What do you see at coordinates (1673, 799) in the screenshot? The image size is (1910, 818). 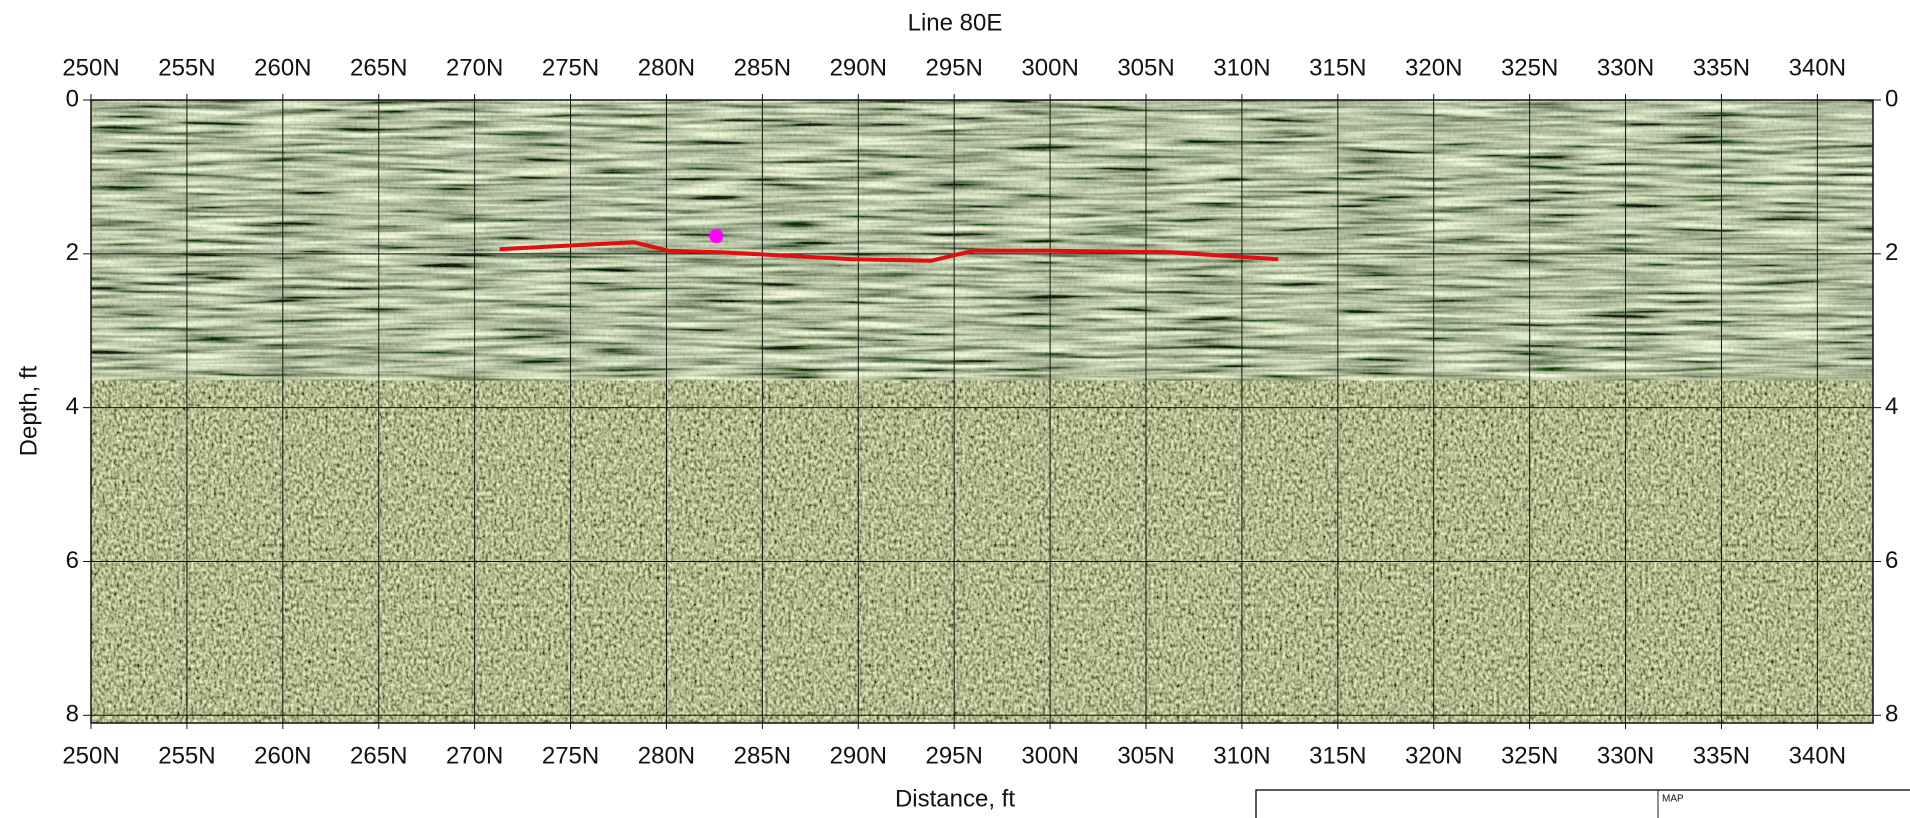 I see `map-label: MAP` at bounding box center [1673, 799].